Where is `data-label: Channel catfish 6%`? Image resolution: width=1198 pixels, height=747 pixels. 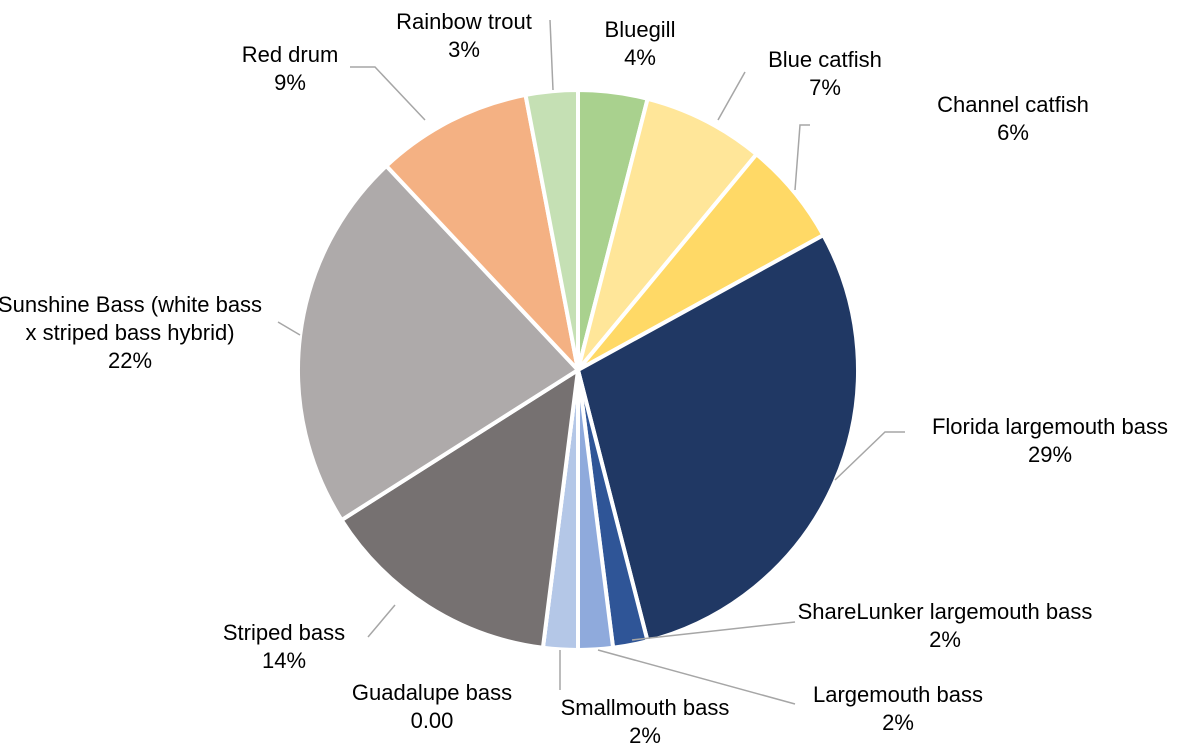
data-label: Channel catfish 6% is located at coordinates (1013, 119).